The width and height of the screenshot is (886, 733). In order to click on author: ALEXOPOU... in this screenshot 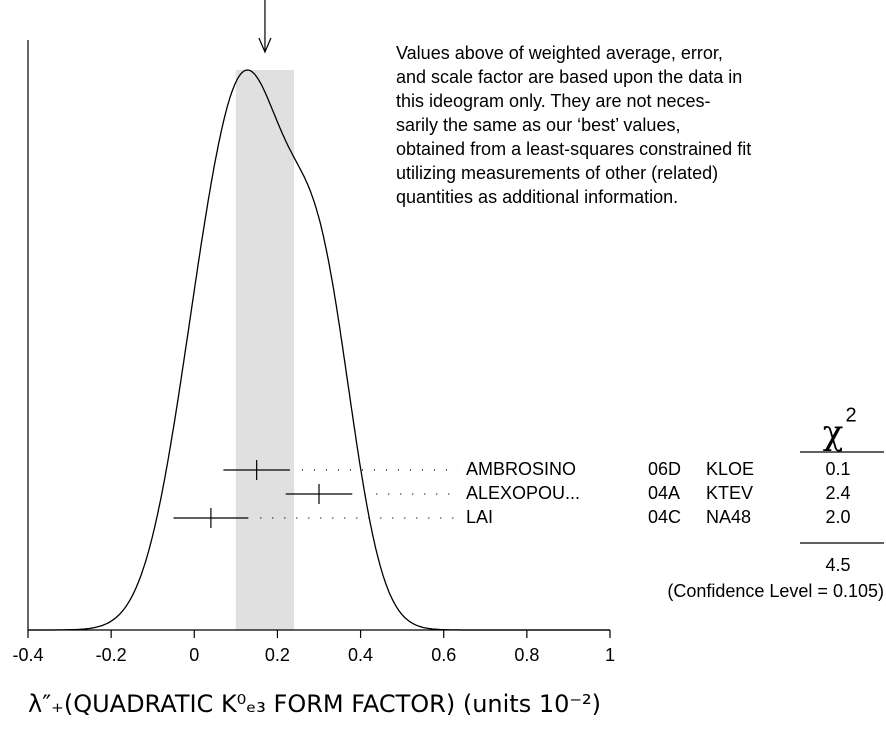, I will do `click(523, 493)`.